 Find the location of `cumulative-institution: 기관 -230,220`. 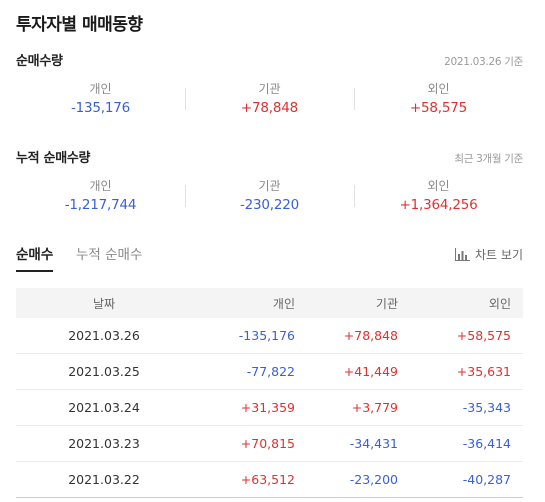

cumulative-institution: 기관 -230,220 is located at coordinates (269, 196).